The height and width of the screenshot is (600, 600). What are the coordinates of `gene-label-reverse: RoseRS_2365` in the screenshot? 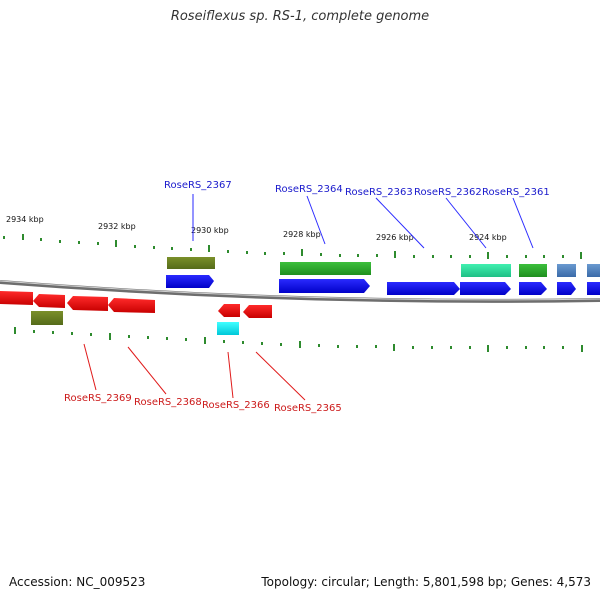 It's located at (308, 408).